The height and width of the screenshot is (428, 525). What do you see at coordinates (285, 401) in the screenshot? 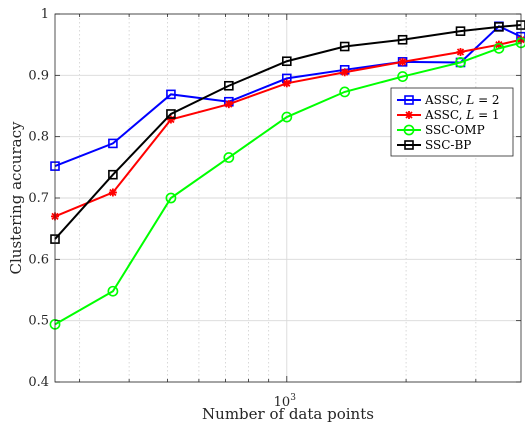
I see `x-tick-label: 103` at bounding box center [285, 401].